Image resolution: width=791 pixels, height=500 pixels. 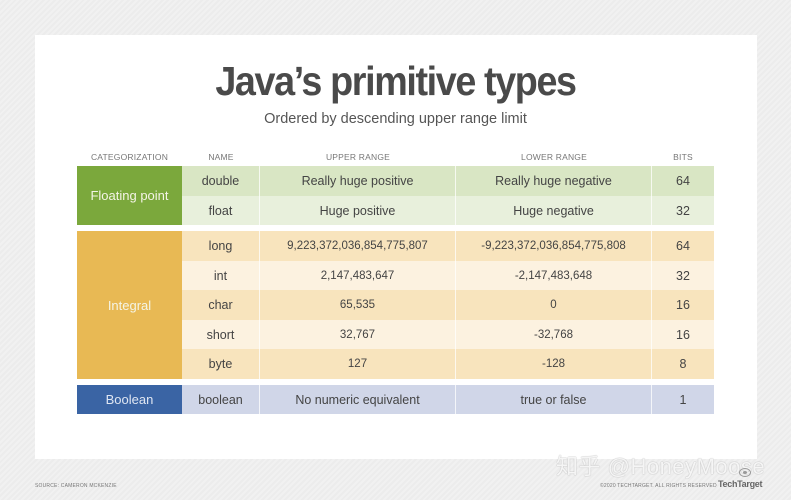 I want to click on cell-name: char, so click(x=221, y=305).